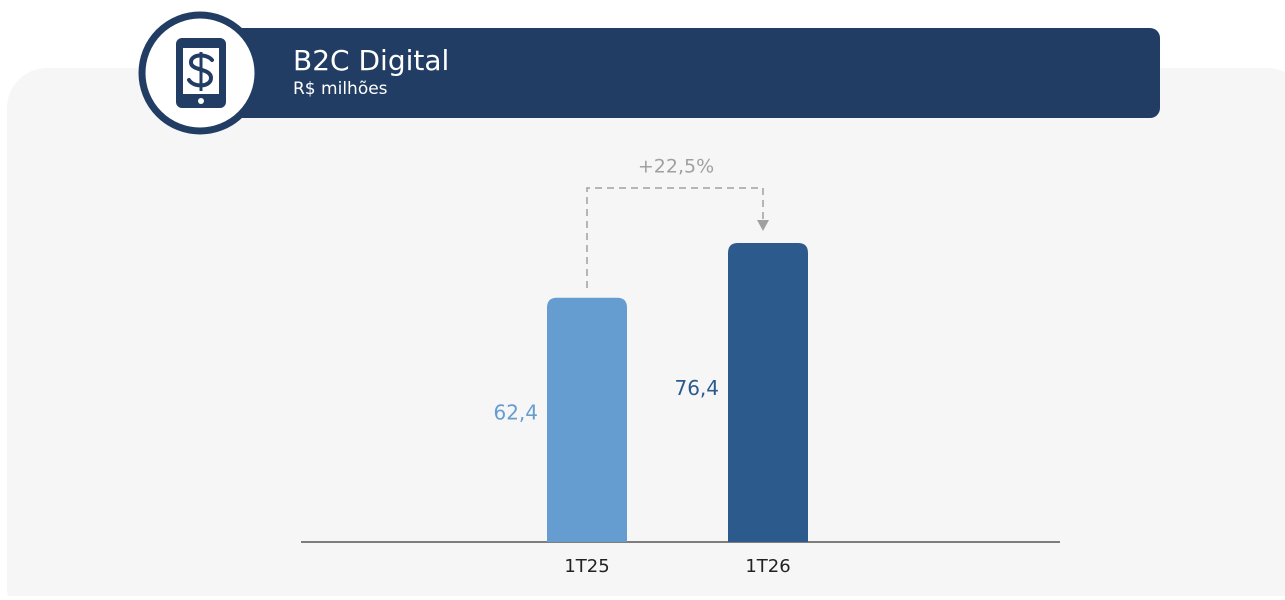 The image size is (1285, 600). Describe the element at coordinates (675, 237) in the screenshot. I see `growth-bracket` at that location.